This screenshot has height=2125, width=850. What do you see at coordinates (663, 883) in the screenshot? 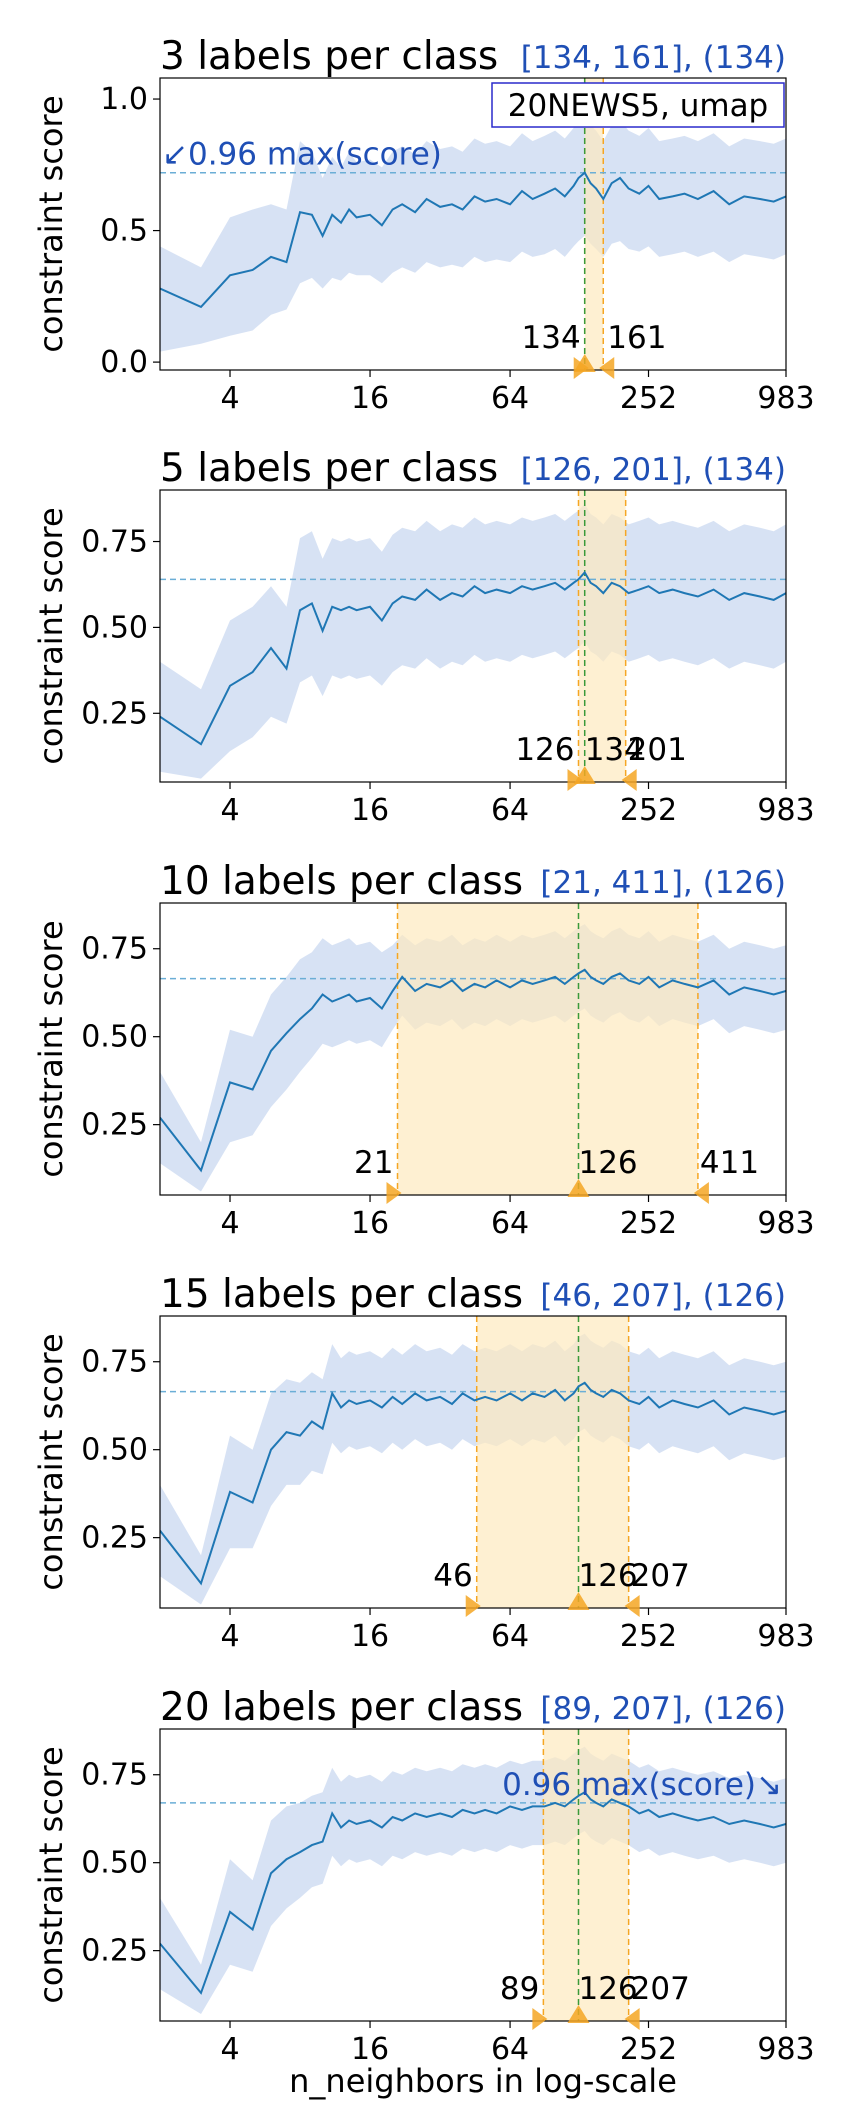
I see `range-annotation: [21, 411], (126)` at bounding box center [663, 883].